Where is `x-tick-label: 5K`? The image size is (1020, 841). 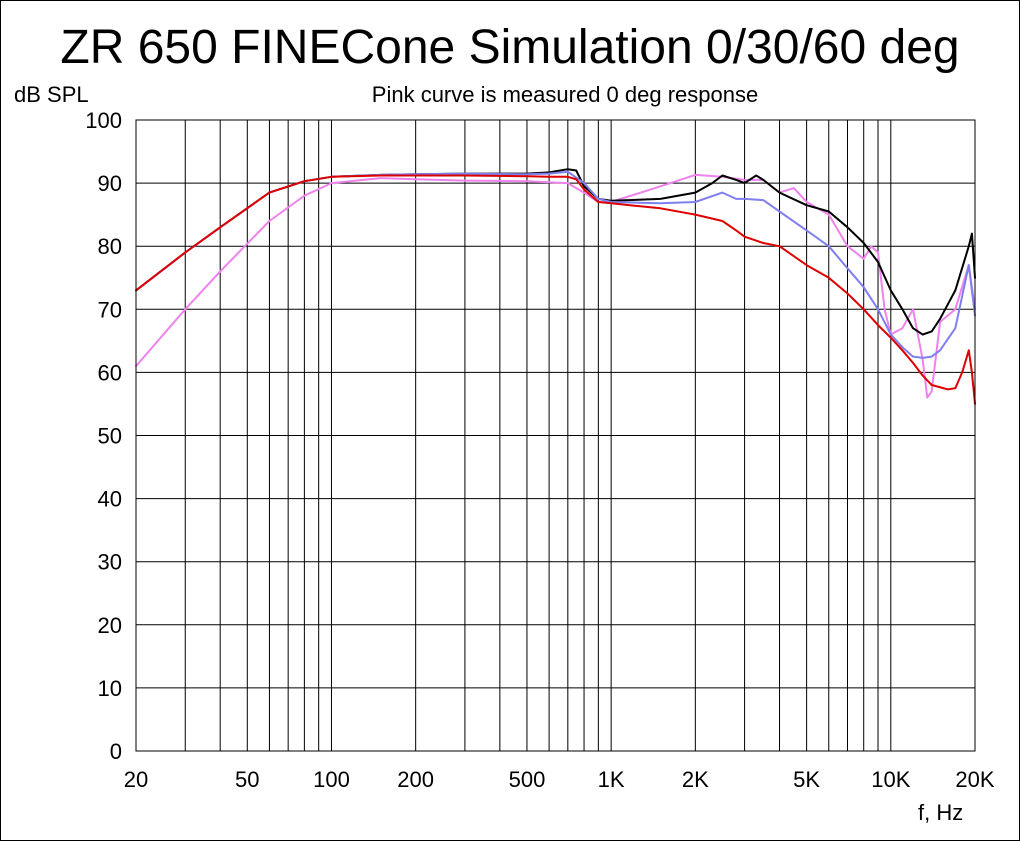 x-tick-label: 5K is located at coordinates (806, 779).